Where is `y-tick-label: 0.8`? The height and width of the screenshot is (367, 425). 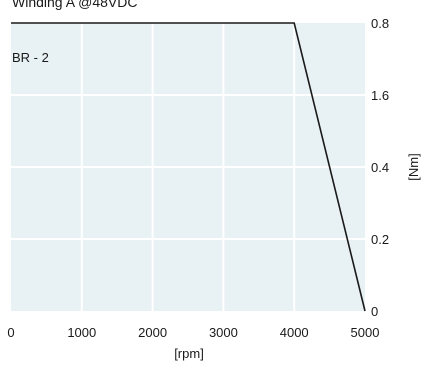 y-tick-label: 0.8 is located at coordinates (380, 23).